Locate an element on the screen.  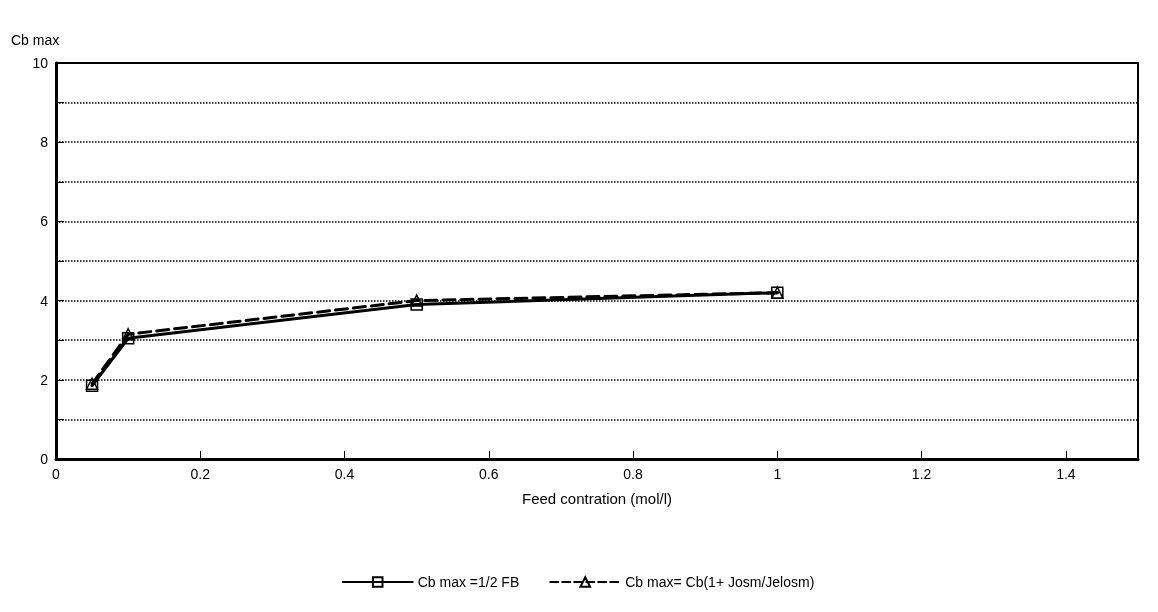
x-tick-label: 1.4 is located at coordinates (1066, 474).